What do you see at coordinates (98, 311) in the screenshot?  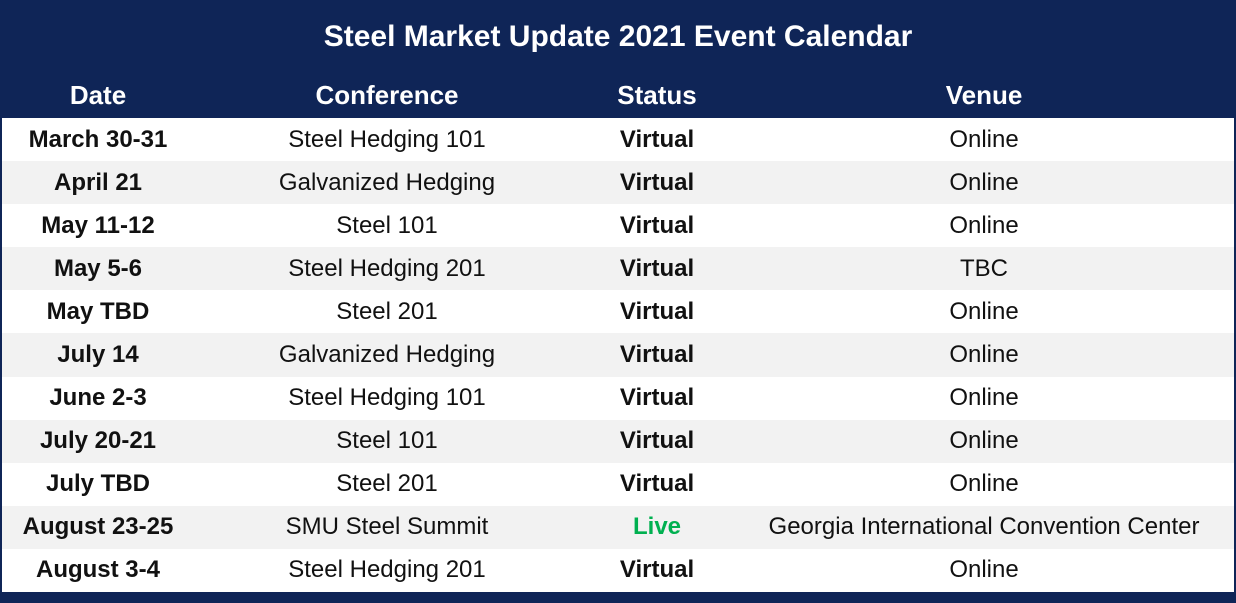 I see `cell-date: May TBD` at bounding box center [98, 311].